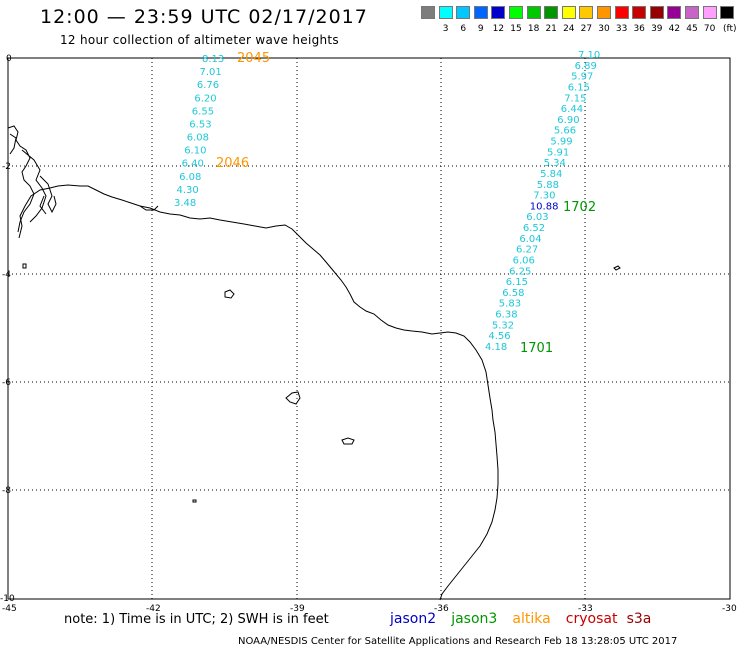 The image size is (740, 650). I want to click on wave-height-value: 6.10, so click(195, 151).